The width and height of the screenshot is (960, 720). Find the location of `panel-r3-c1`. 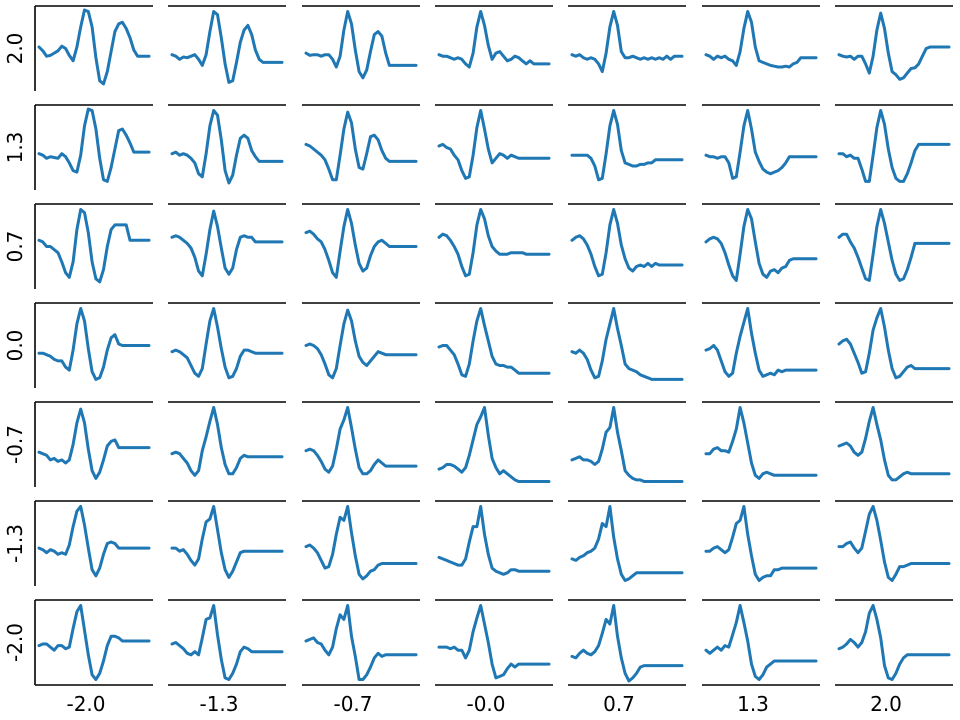

panel-r3-c1 is located at coordinates (227, 341).